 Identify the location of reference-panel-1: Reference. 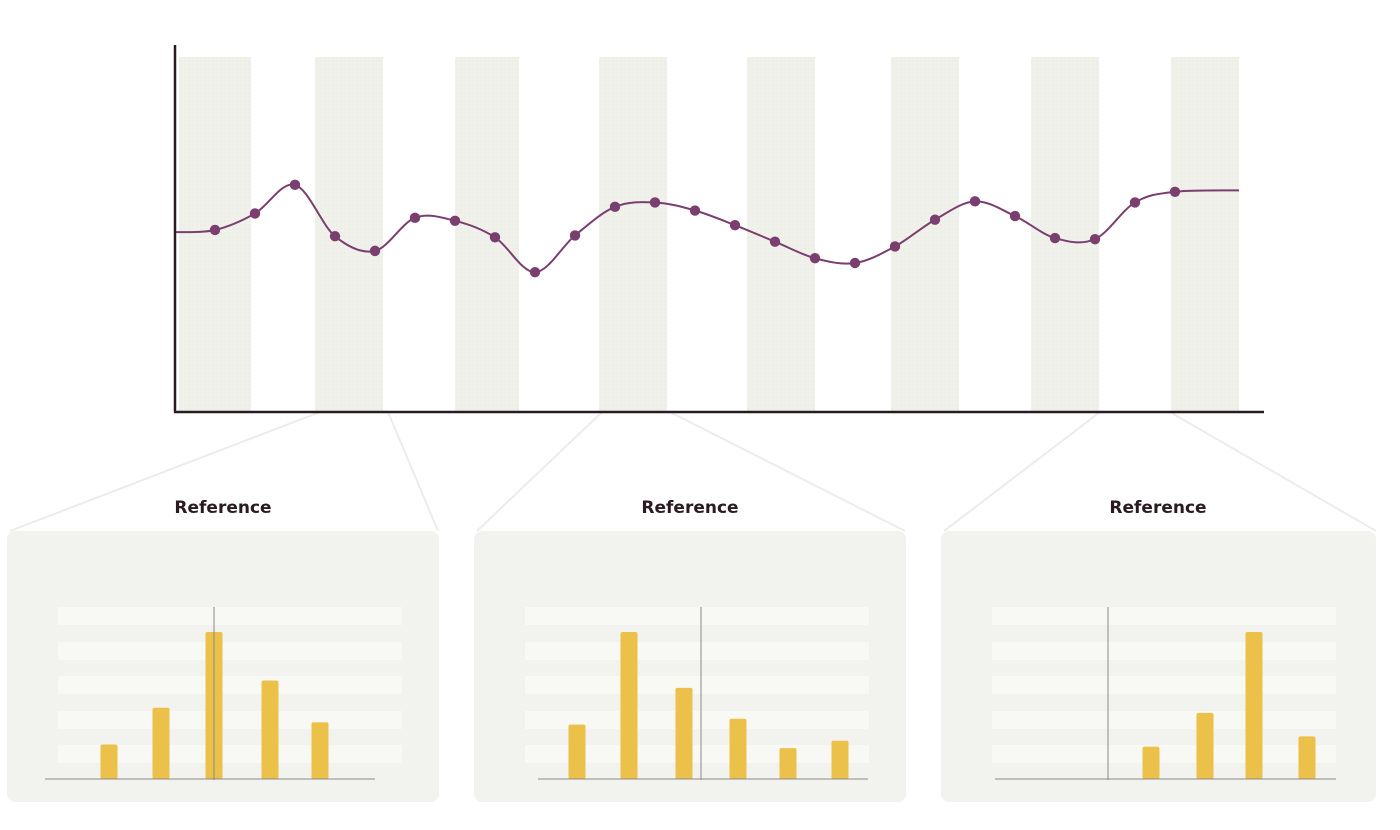
(223, 650).